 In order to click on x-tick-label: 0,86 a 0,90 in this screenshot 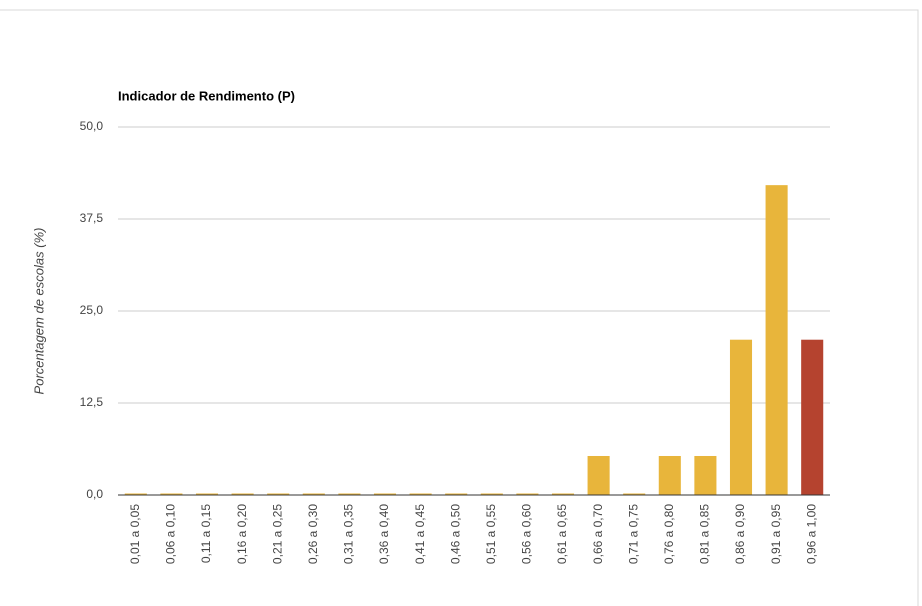, I will do `click(740, 534)`.